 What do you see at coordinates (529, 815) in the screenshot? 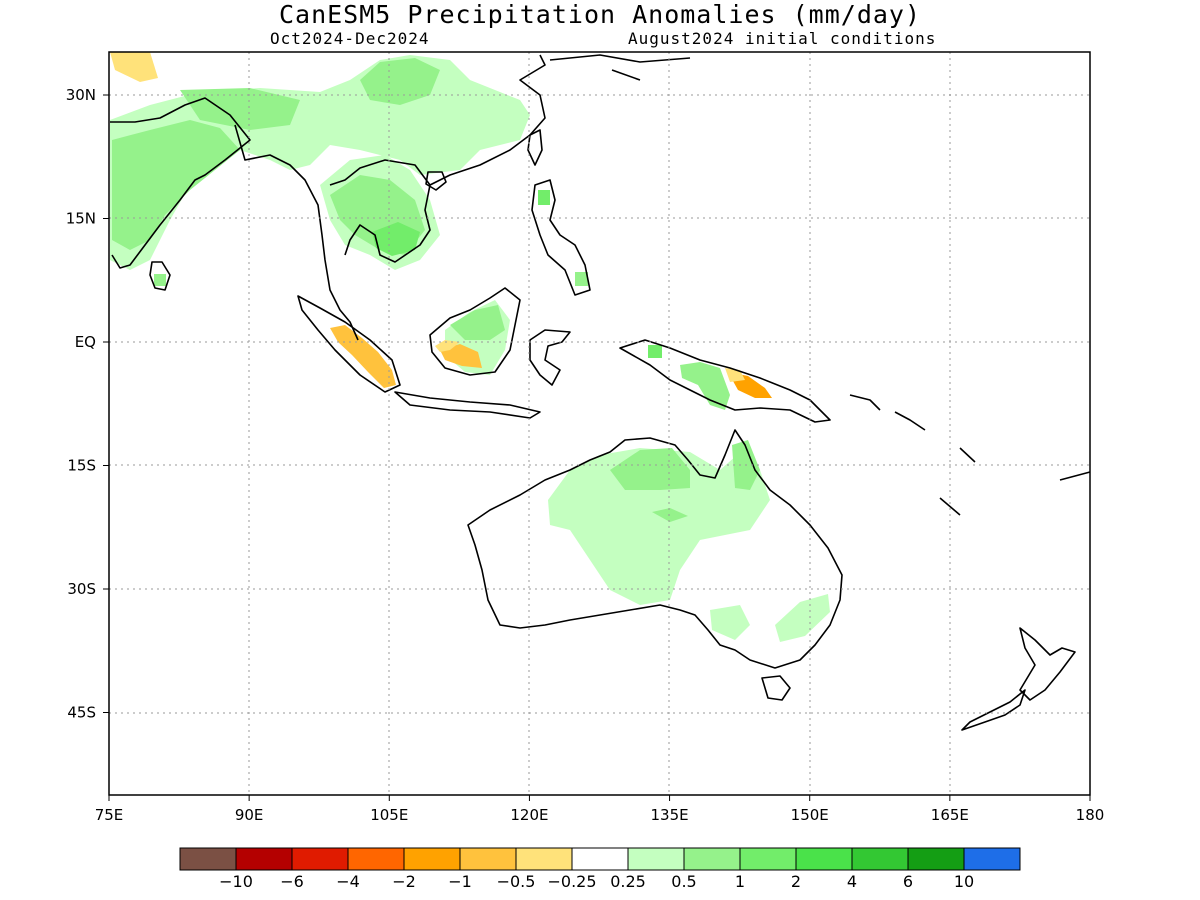
I see `lon-tick-label: 120E` at bounding box center [529, 815].